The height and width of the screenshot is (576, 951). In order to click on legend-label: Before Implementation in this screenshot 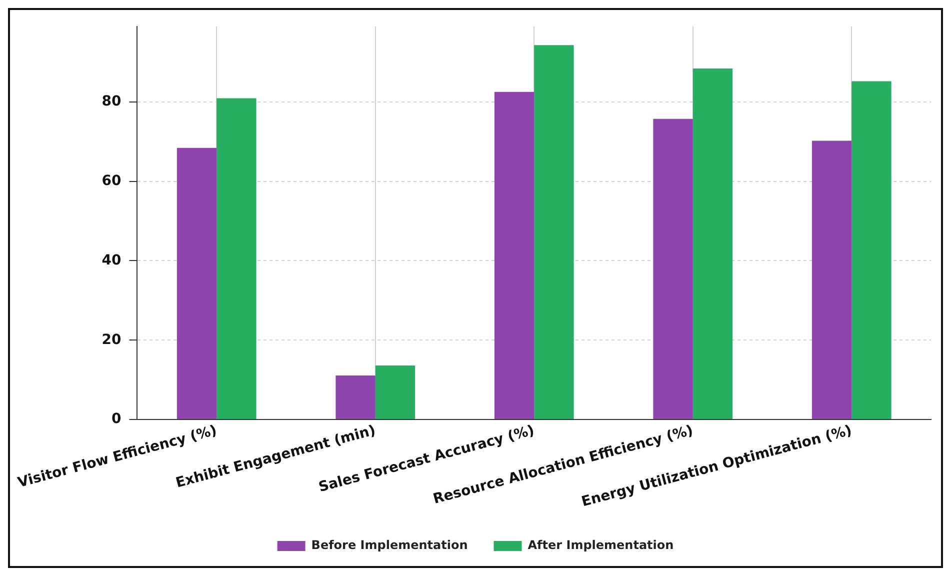, I will do `click(389, 545)`.